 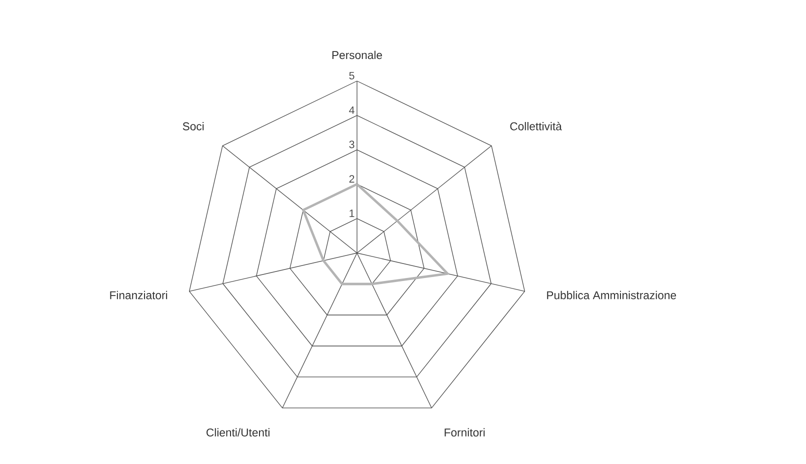 I want to click on y-tick-label: 2, so click(x=351, y=179).